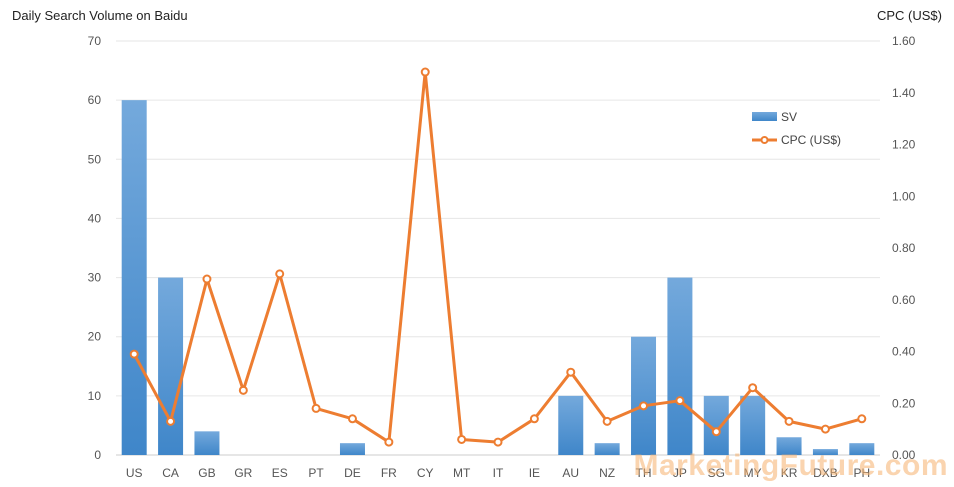 This screenshot has width=954, height=487. I want to click on cpc-point-kr, so click(789, 421).